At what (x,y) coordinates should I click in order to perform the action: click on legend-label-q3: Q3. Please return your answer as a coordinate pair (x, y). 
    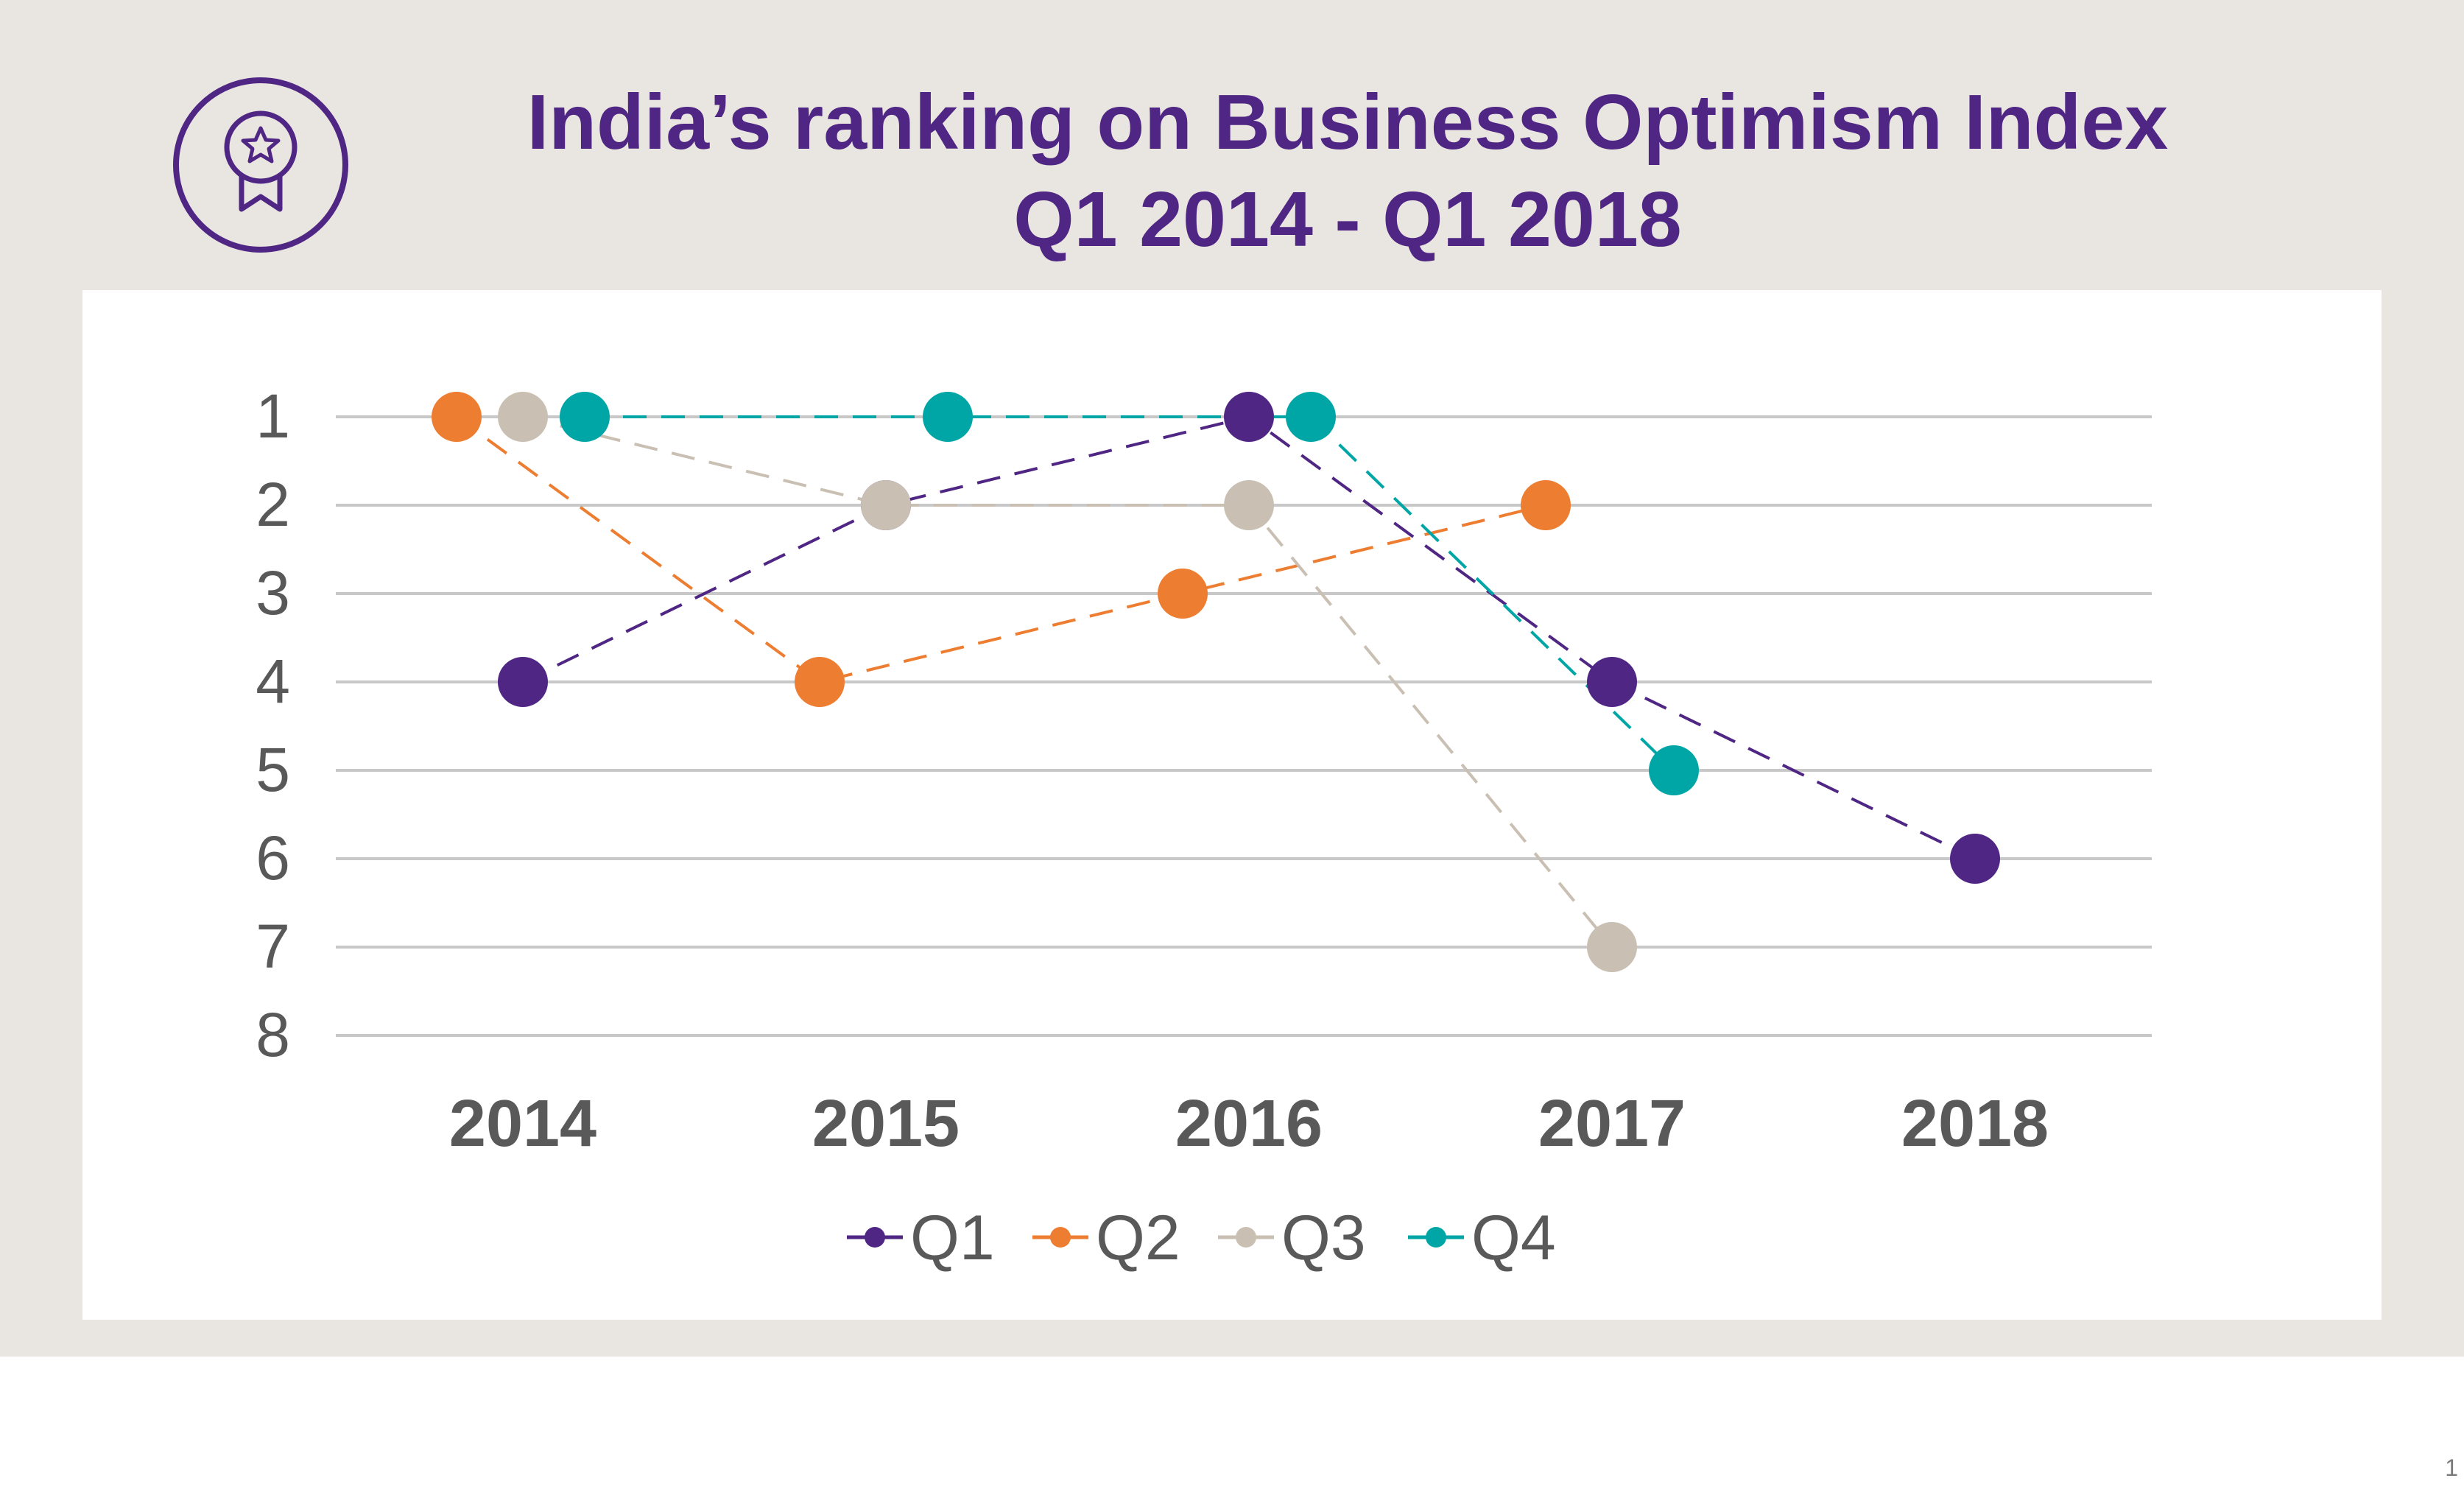
    Looking at the image, I should click on (1323, 1238).